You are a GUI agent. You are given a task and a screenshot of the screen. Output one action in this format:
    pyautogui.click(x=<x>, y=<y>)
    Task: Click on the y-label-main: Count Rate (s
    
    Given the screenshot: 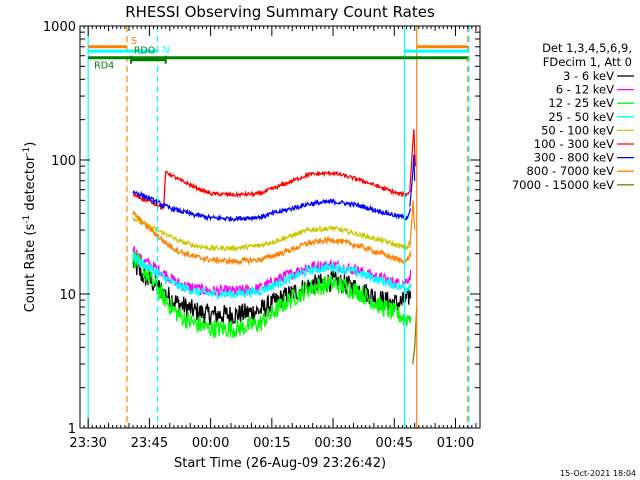 What is the action you would take?
    pyautogui.click(x=30, y=268)
    